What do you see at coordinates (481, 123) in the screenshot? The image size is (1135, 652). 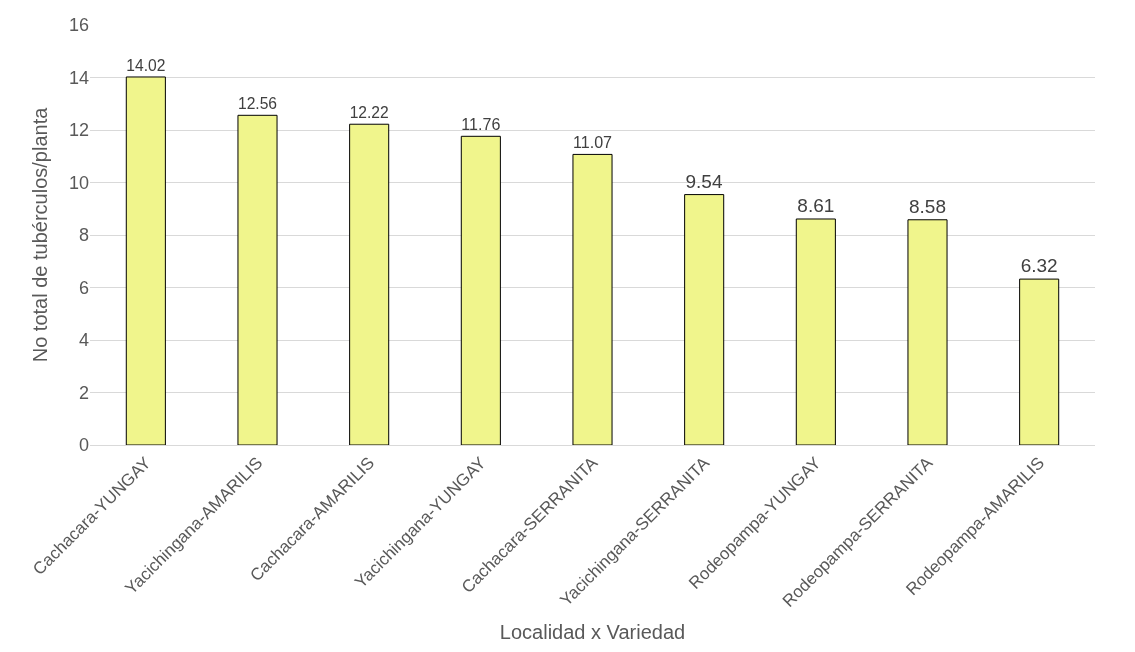 I see `data-label: 11.76` at bounding box center [481, 123].